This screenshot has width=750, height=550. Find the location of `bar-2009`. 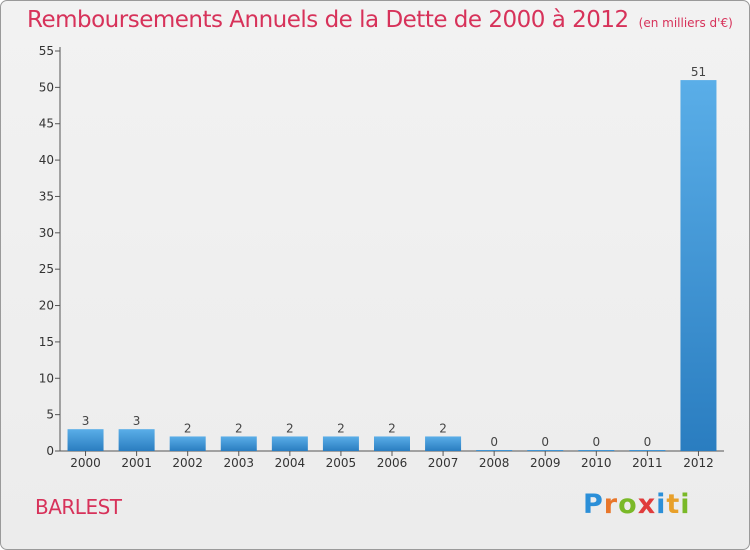

bar-2009 is located at coordinates (545, 450).